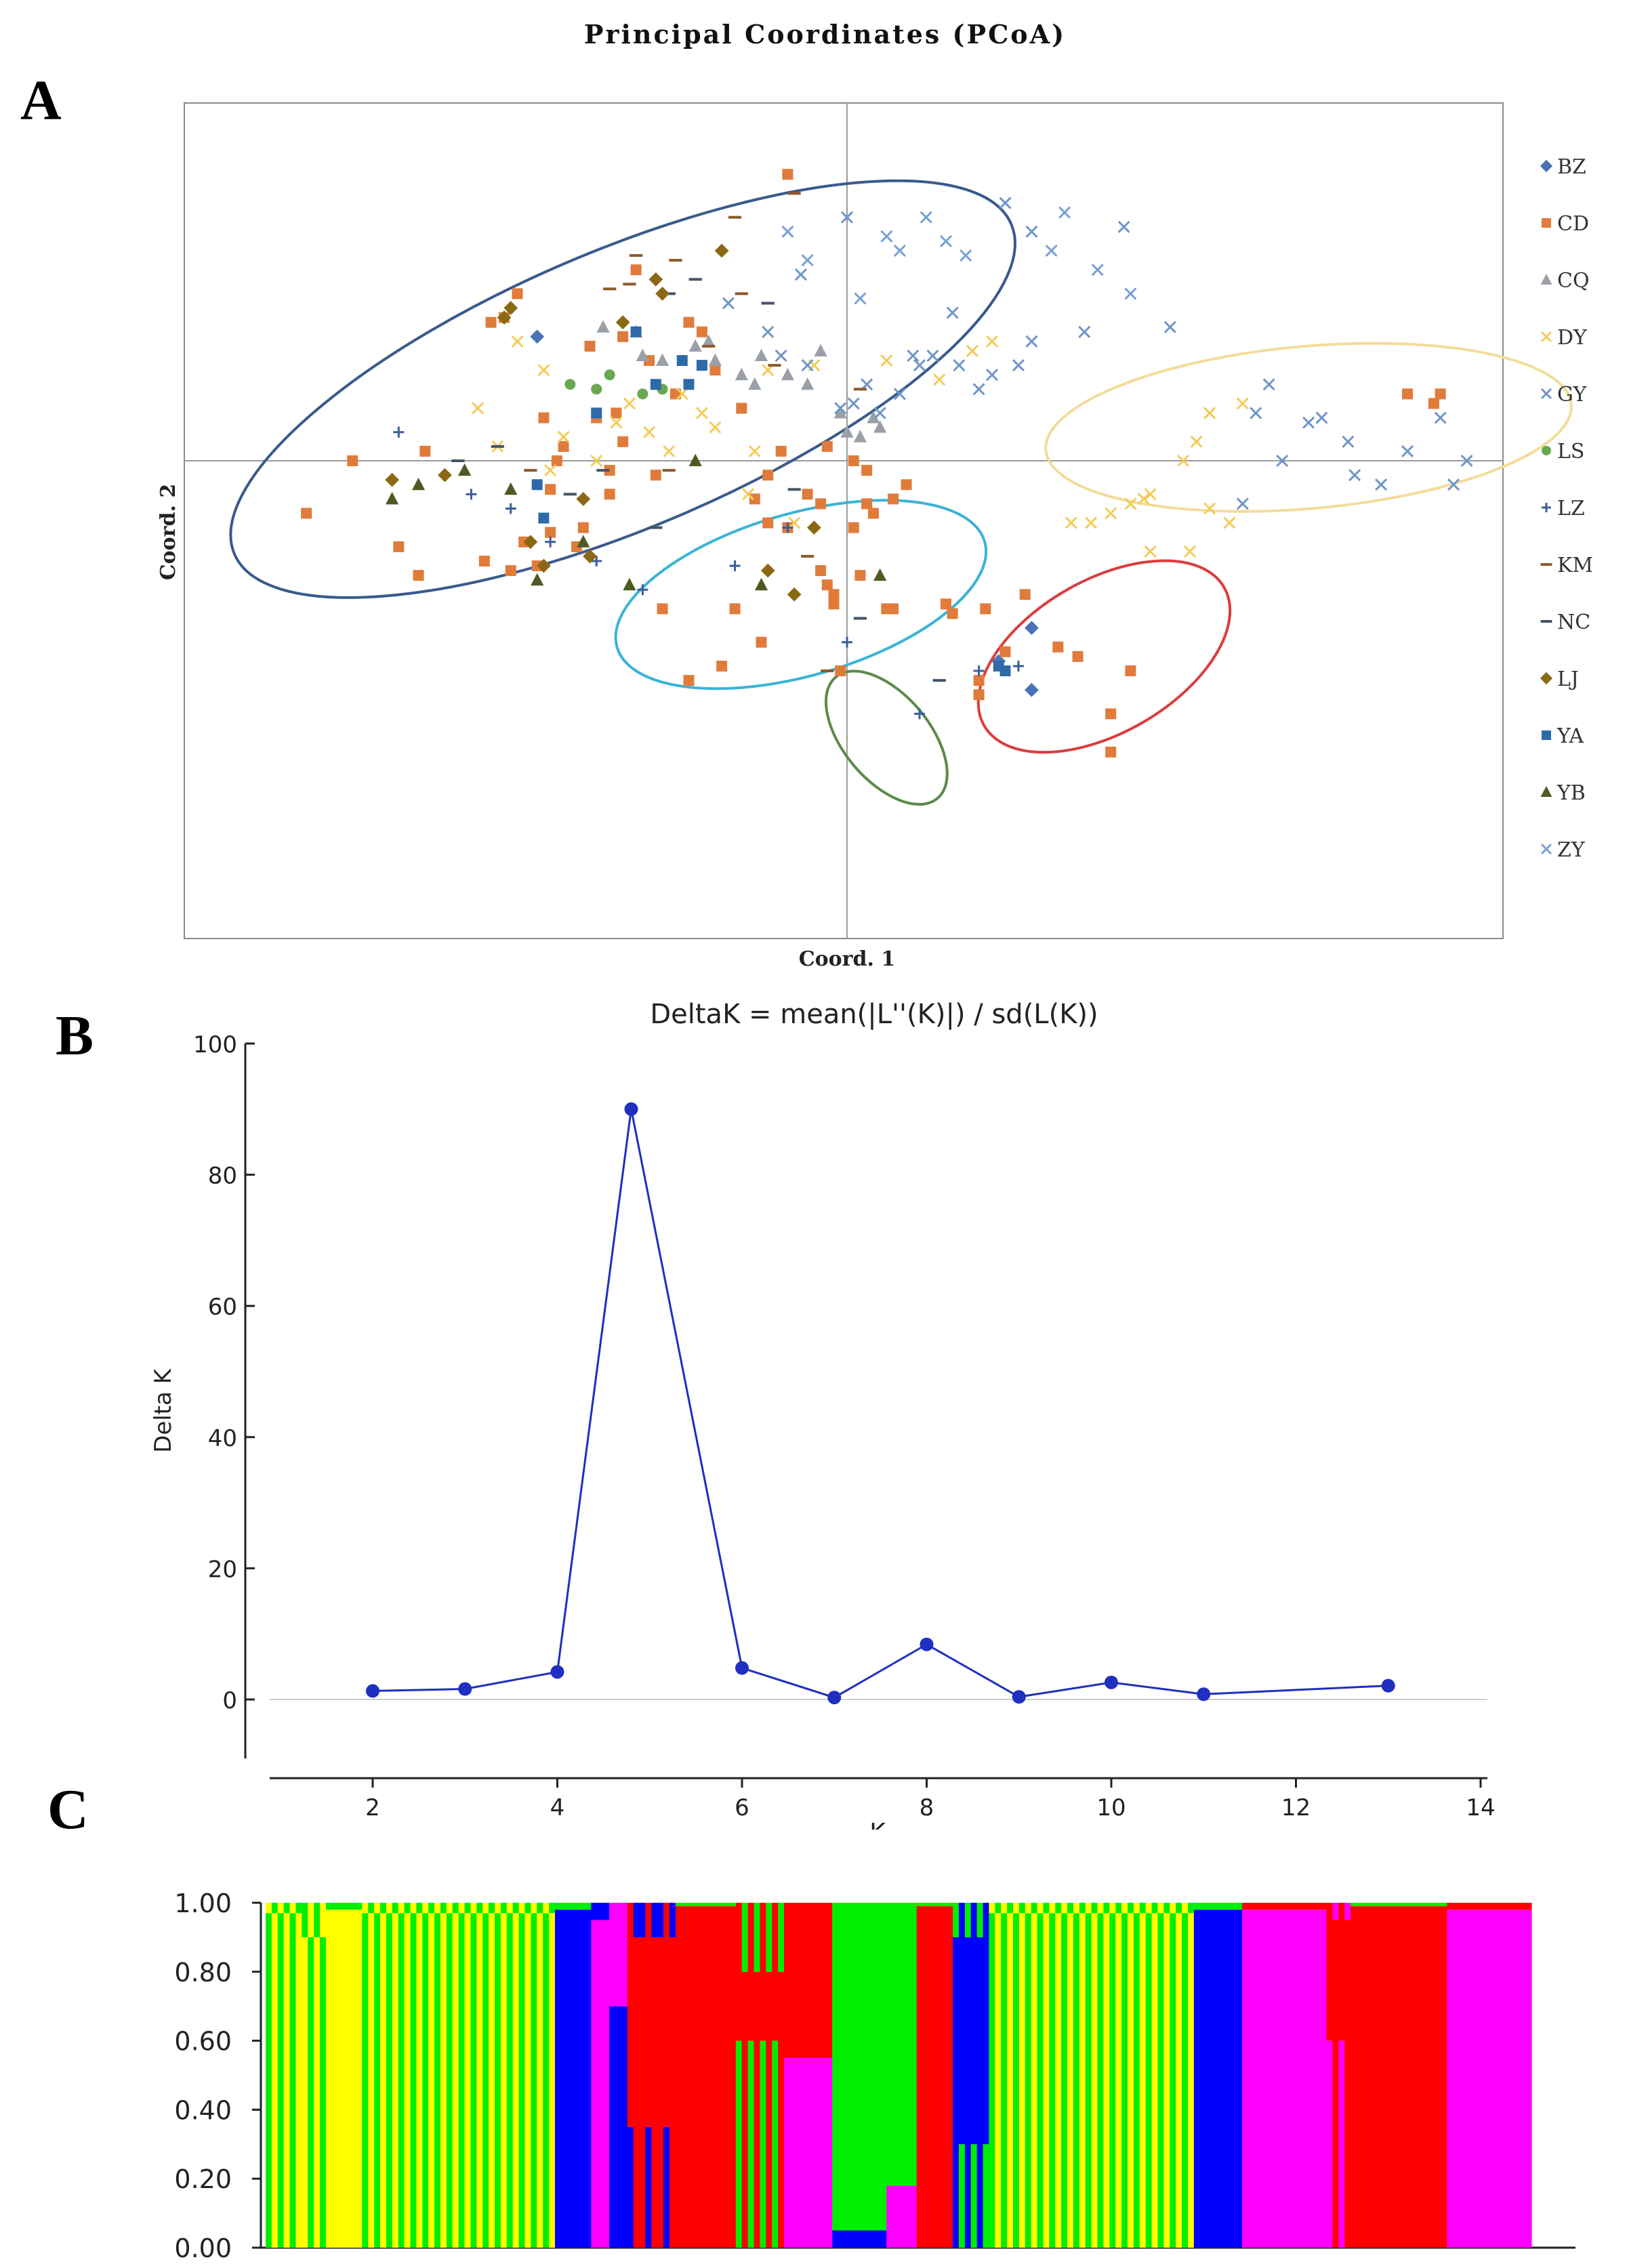  I want to click on x-axis-label: Coord. 1, so click(847, 959).